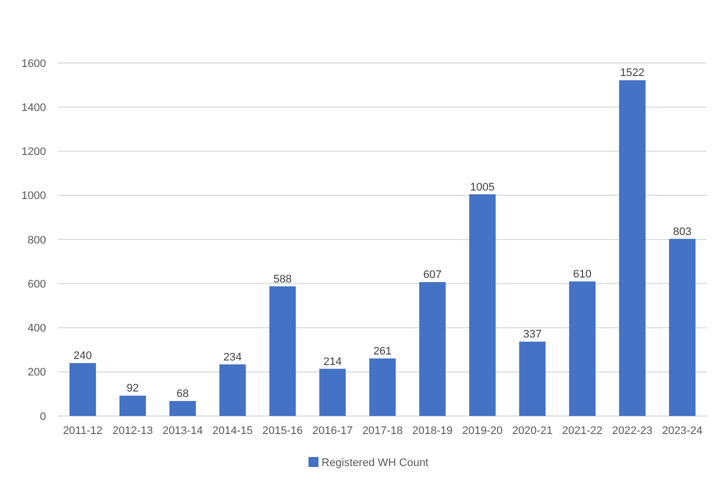 The height and width of the screenshot is (504, 727). I want to click on x-tick-label: 2016-17, so click(332, 431).